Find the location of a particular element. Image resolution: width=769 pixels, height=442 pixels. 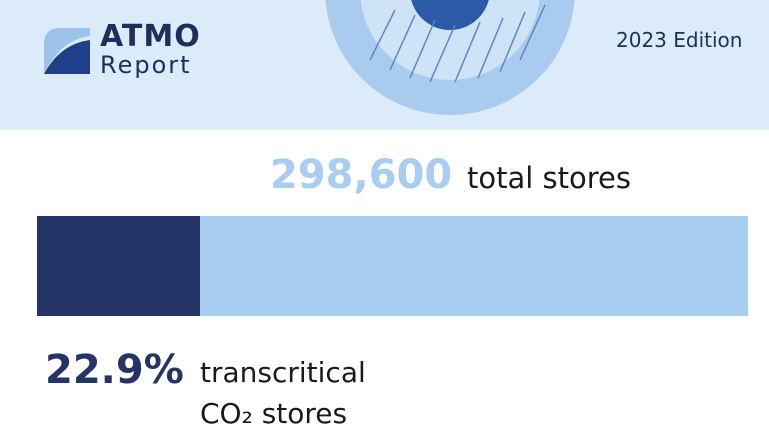

share-value: 22.9% is located at coordinates (114, 370).